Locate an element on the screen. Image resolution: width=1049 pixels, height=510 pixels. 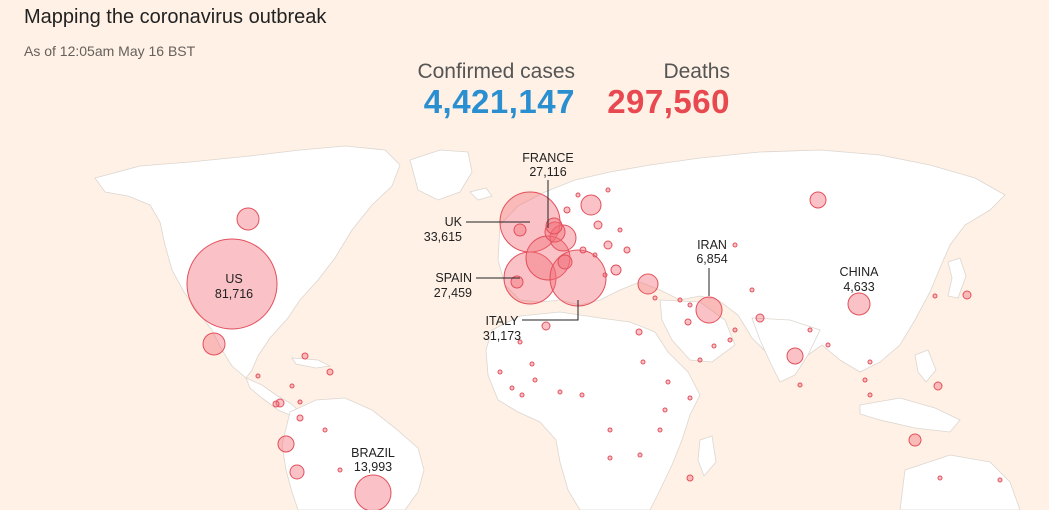
guinea-bubble is located at coordinates (512, 388).